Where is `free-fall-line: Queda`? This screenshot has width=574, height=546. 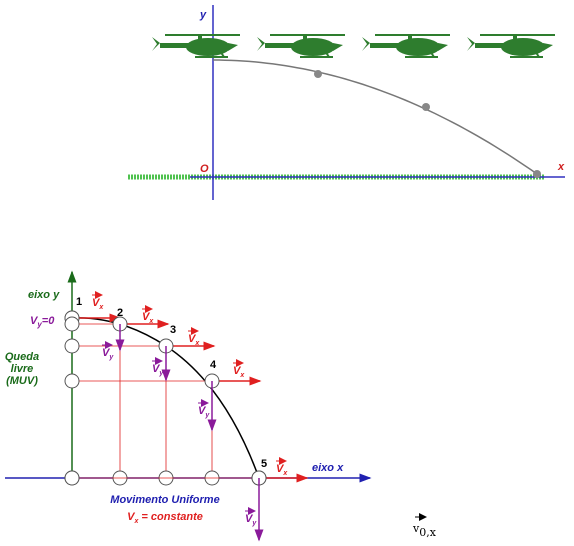
free-fall-line: Queda is located at coordinates (22, 357).